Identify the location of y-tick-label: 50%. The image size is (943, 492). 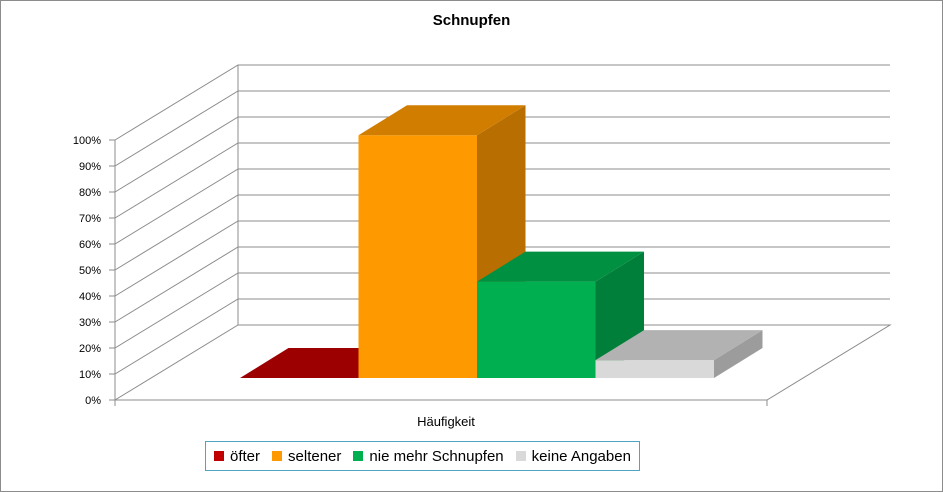
(90, 271).